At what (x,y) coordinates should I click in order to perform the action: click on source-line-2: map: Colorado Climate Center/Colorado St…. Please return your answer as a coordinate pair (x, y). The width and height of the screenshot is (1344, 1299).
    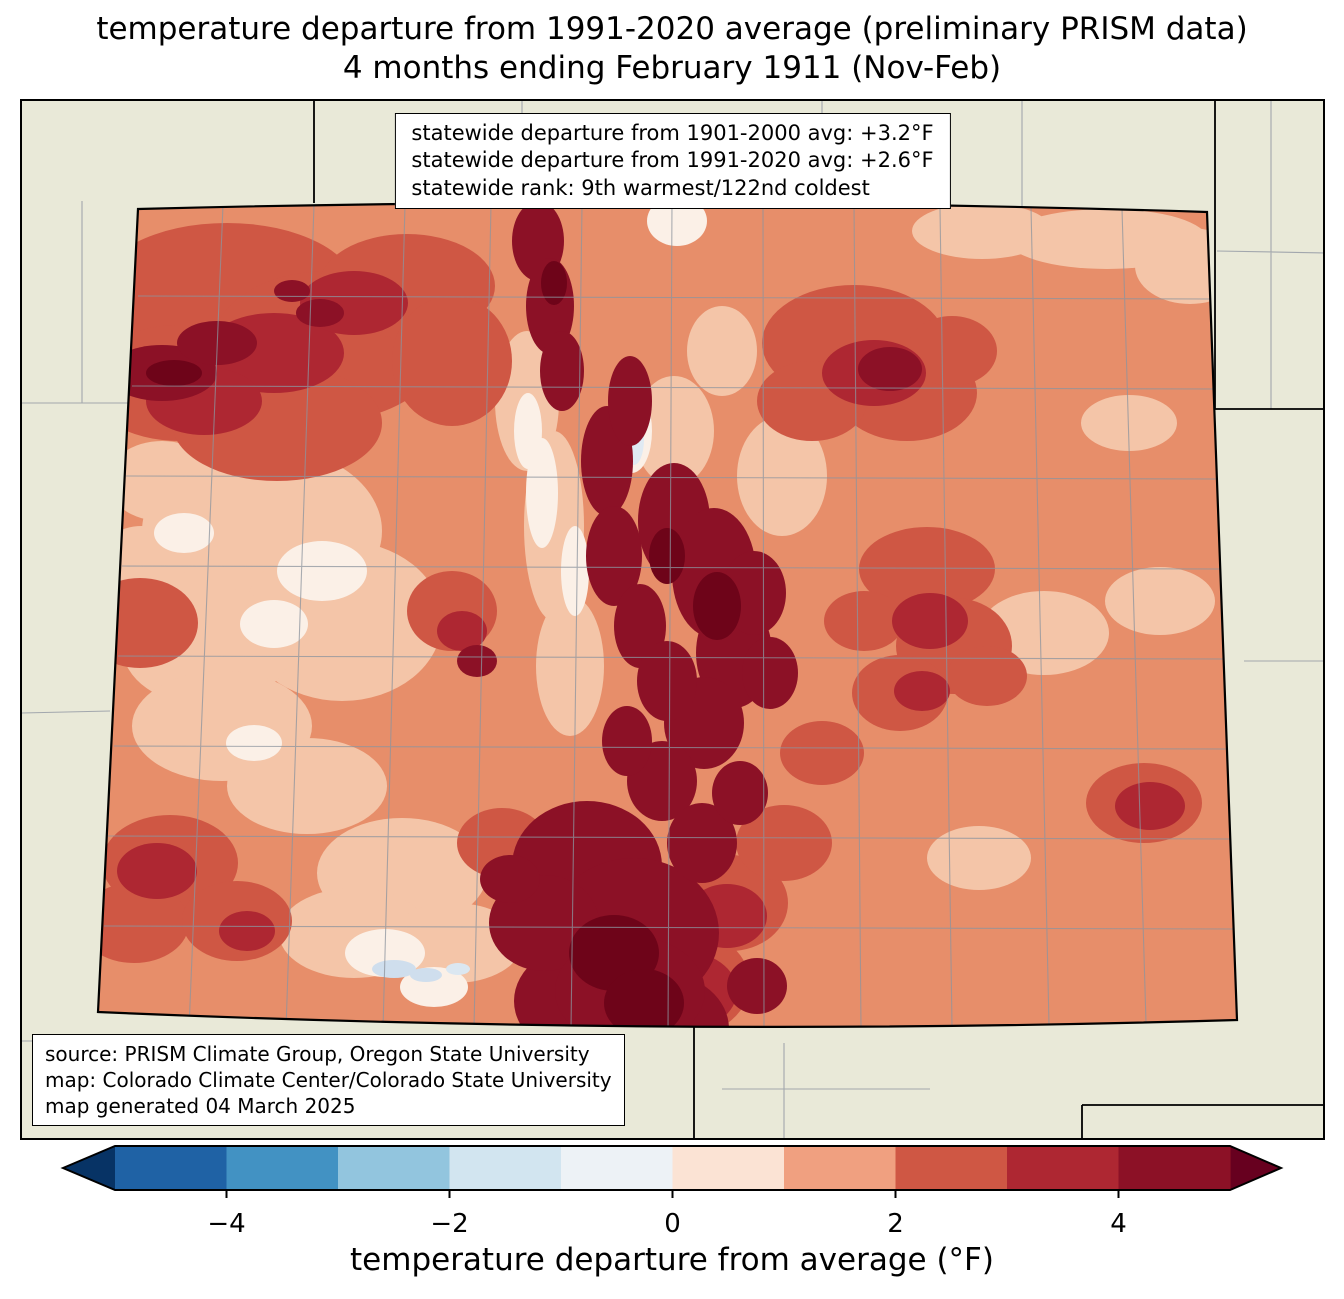
    Looking at the image, I should click on (328, 1080).